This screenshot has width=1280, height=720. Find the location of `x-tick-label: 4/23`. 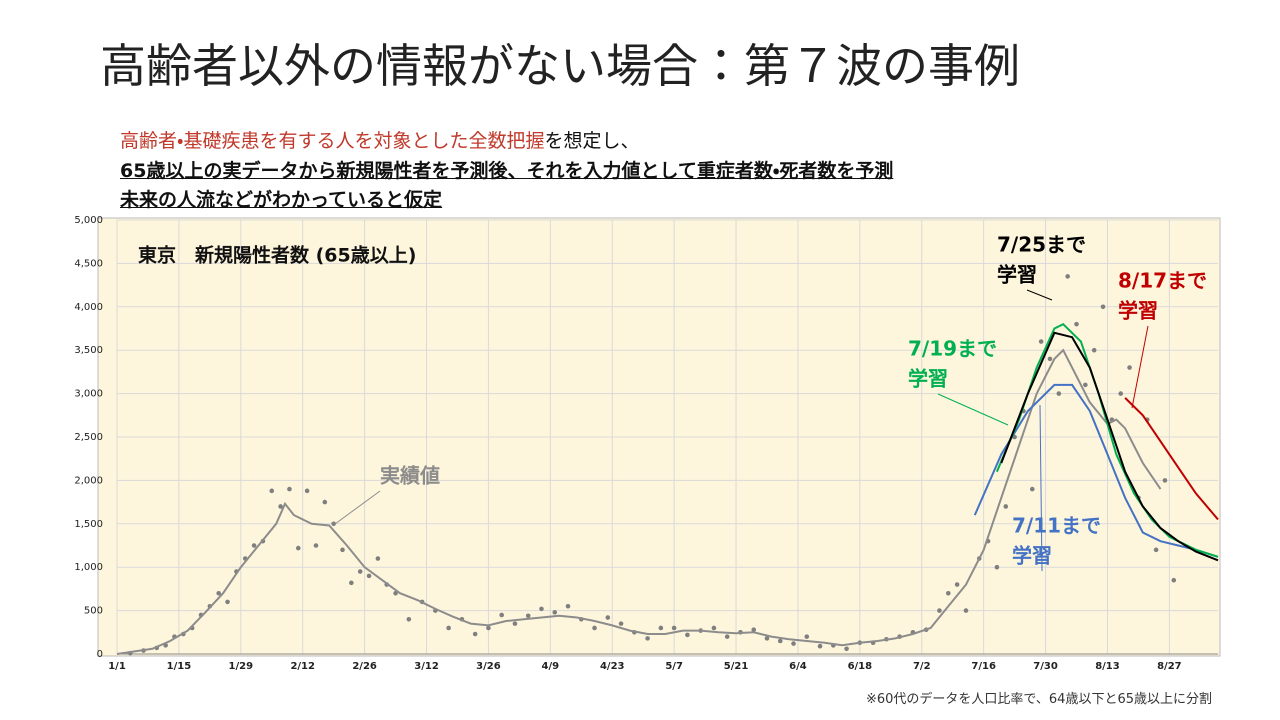

x-tick-label: 4/23 is located at coordinates (612, 666).